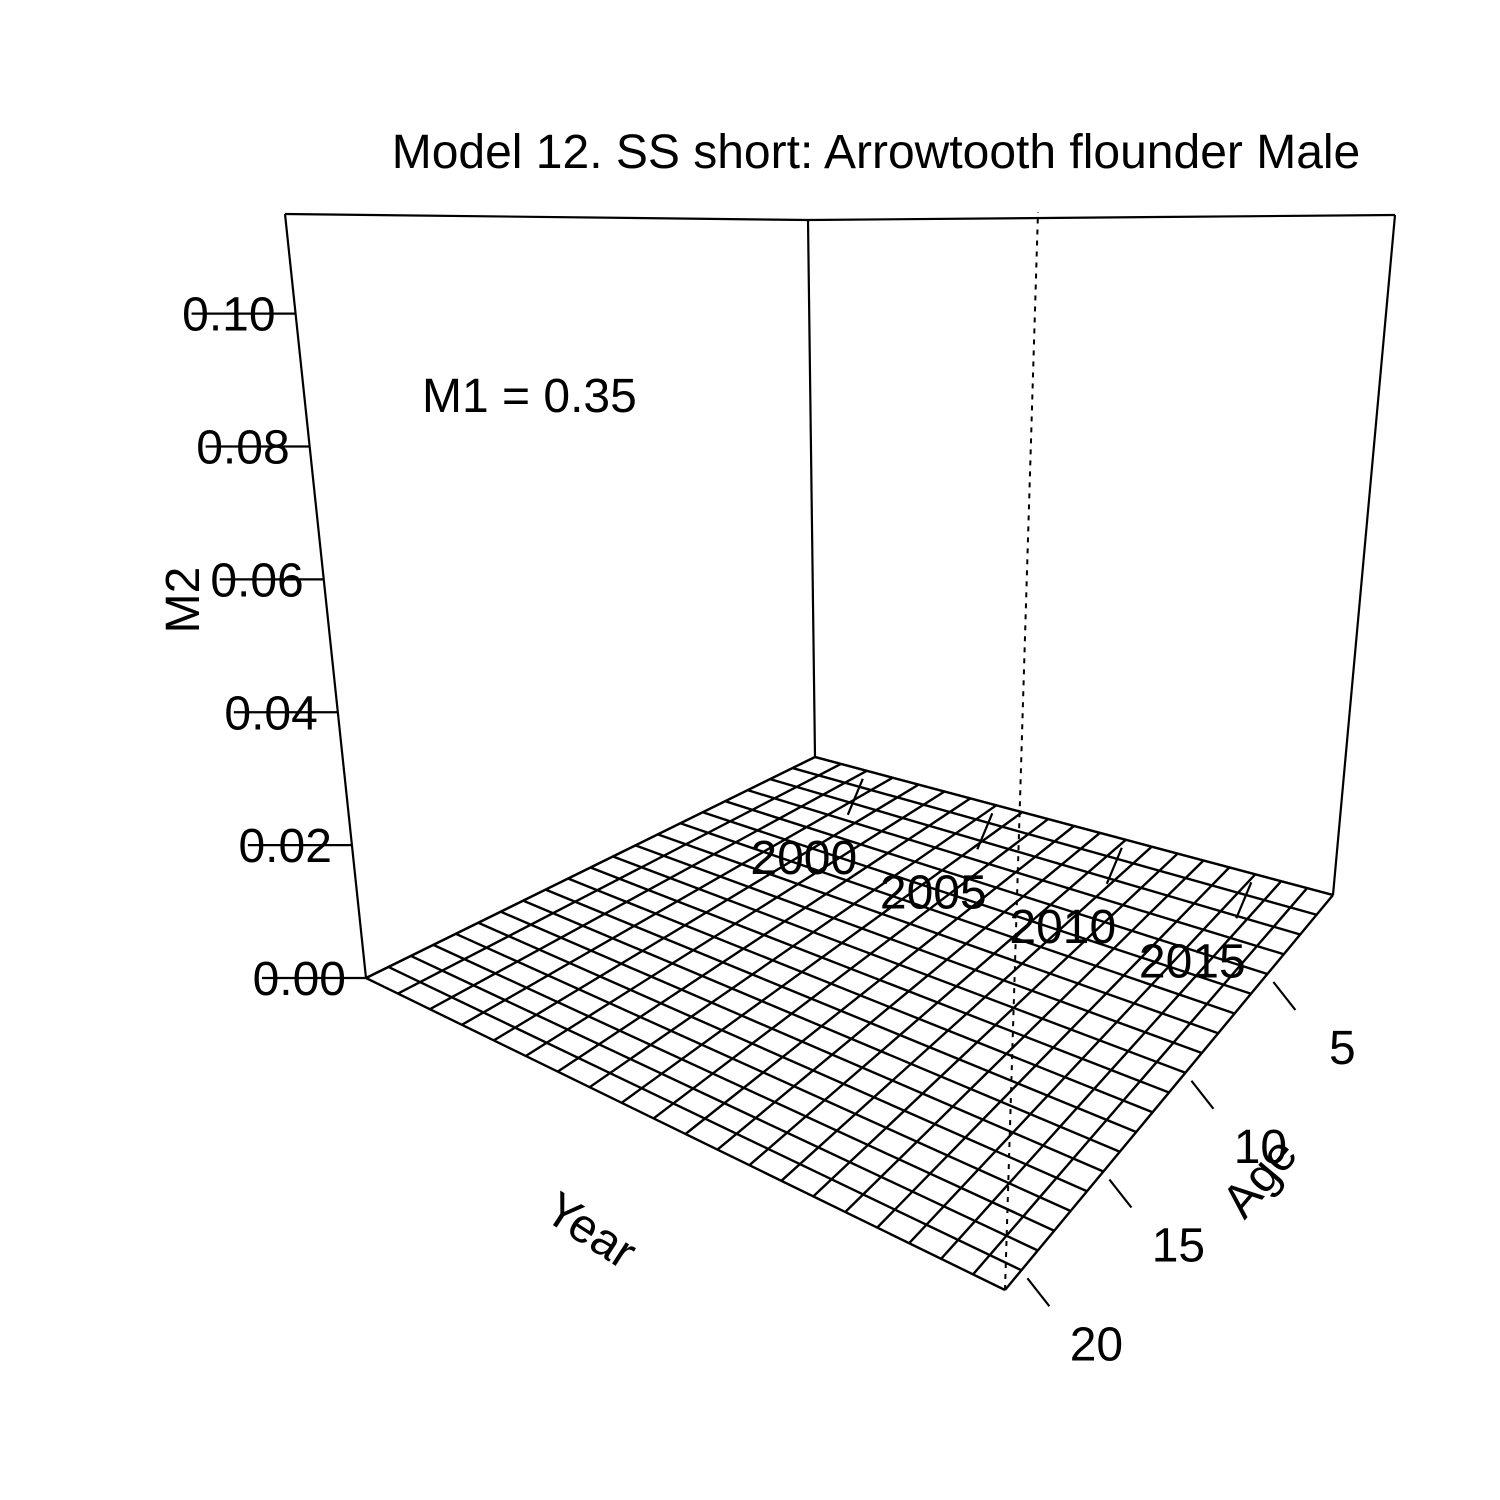 The height and width of the screenshot is (1500, 1500). What do you see at coordinates (242, 448) in the screenshot?
I see `z-axis-tick-label: 0.08` at bounding box center [242, 448].